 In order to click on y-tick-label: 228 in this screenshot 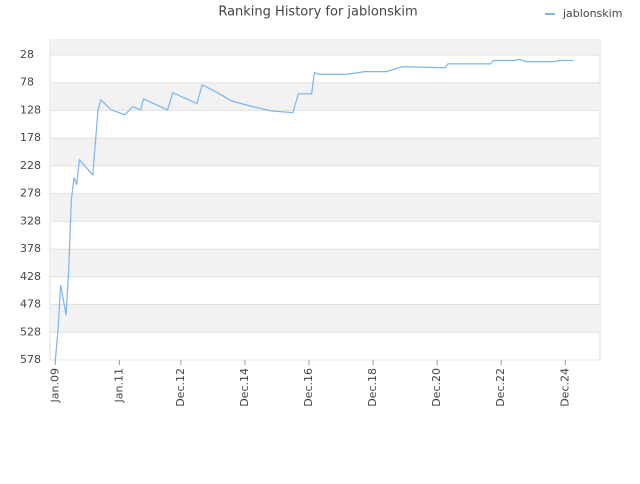, I will do `click(30, 165)`.